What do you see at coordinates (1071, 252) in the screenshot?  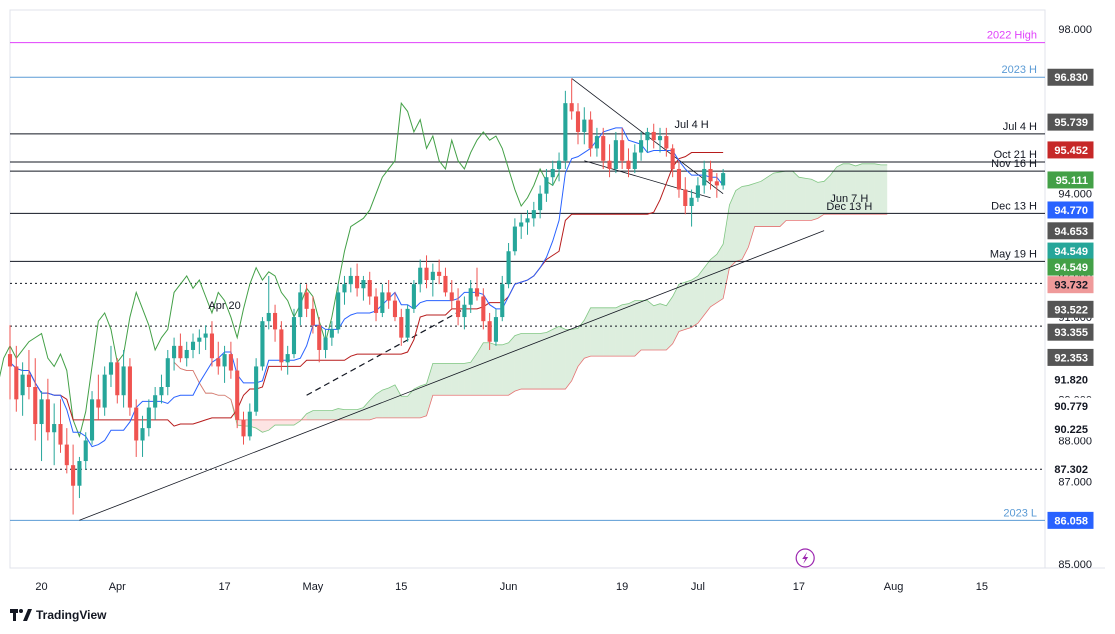 I see `price-badge-text: 94.549` at bounding box center [1071, 252].